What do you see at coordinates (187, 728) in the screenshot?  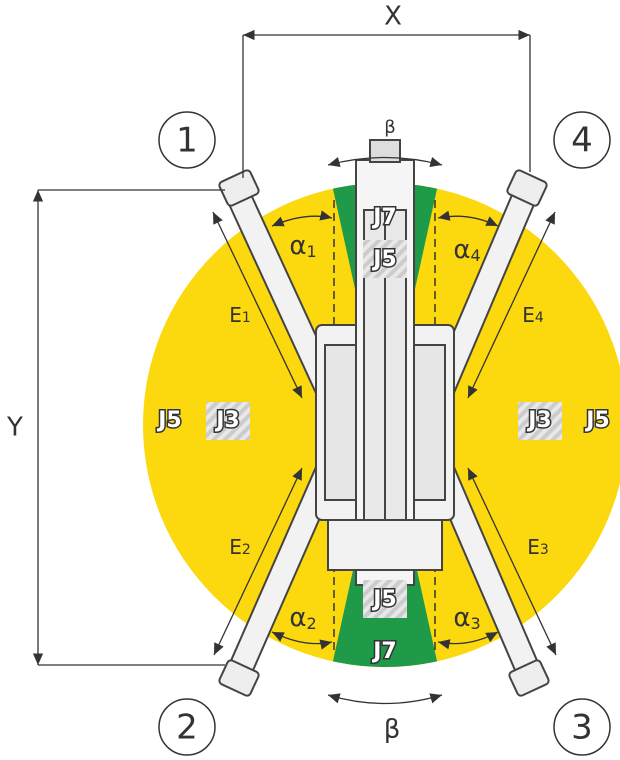 I see `outrigger-number: 2` at bounding box center [187, 728].